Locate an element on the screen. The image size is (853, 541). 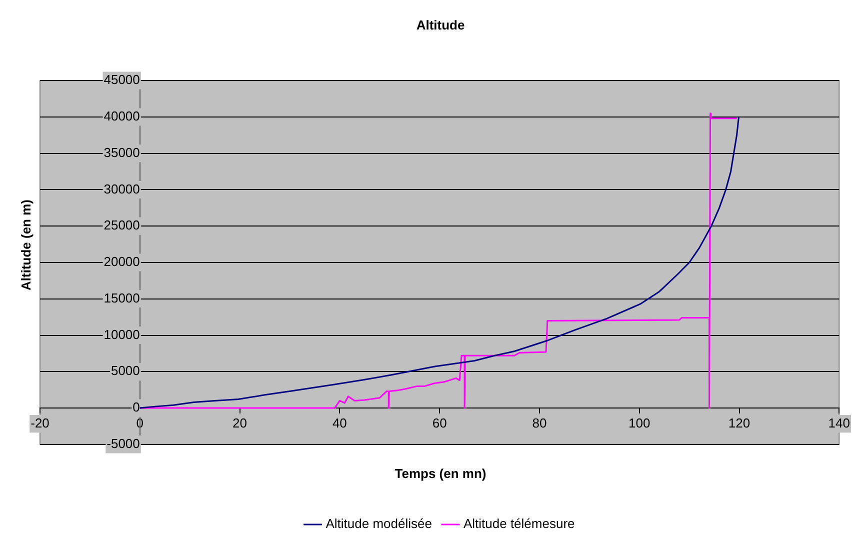
x-tick-label: 140 is located at coordinates (839, 422).